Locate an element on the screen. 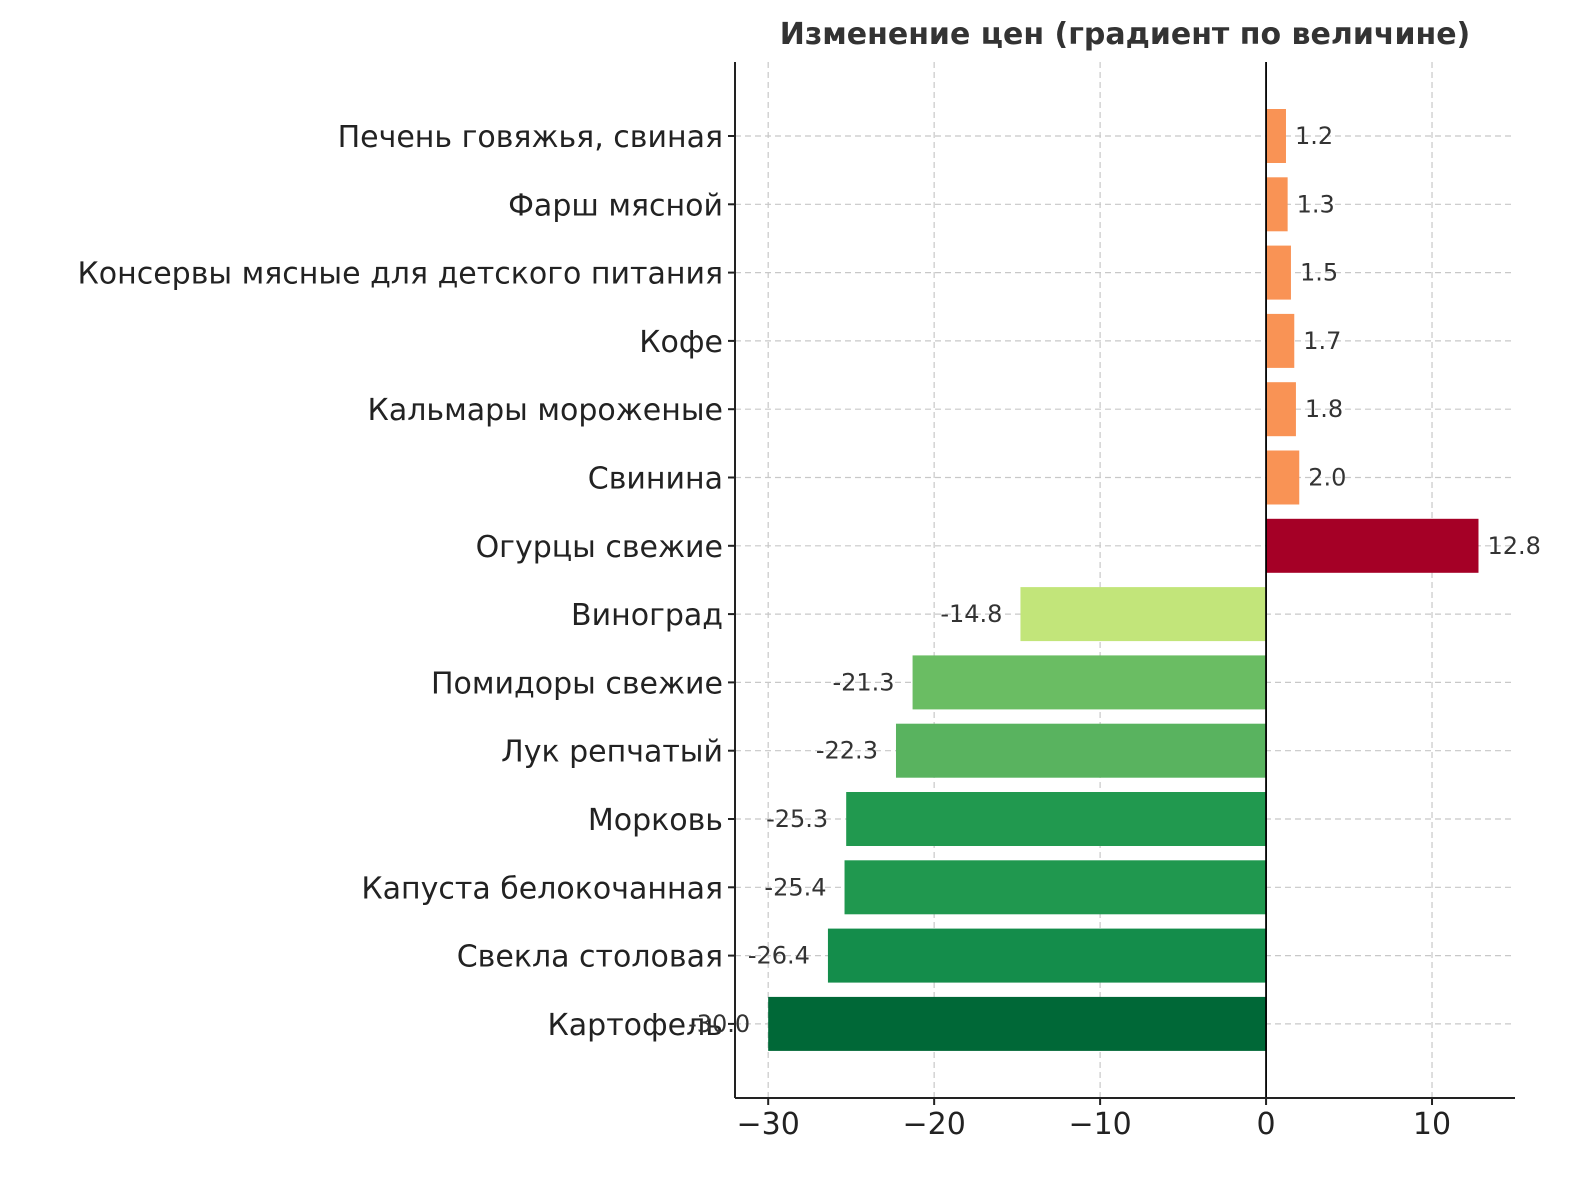 This screenshot has width=1595, height=1180. value-label: 1.3 is located at coordinates (1316, 204).